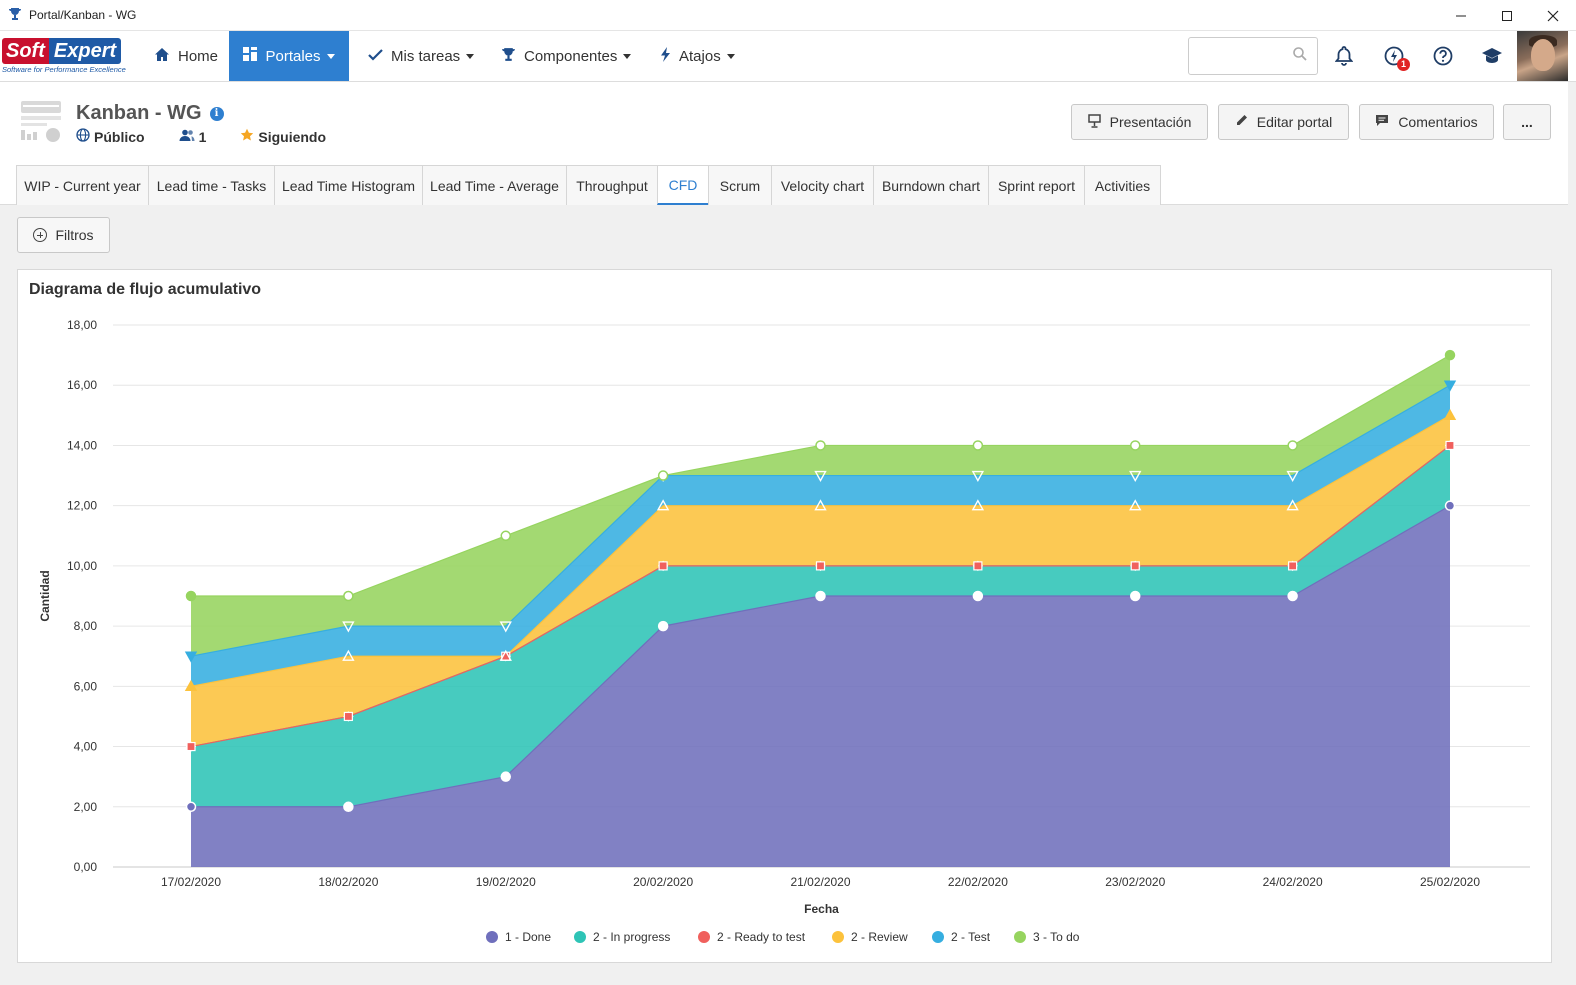 This screenshot has height=985, width=1576. What do you see at coordinates (283, 136) in the screenshot?
I see `follow-status: Siguiendo` at bounding box center [283, 136].